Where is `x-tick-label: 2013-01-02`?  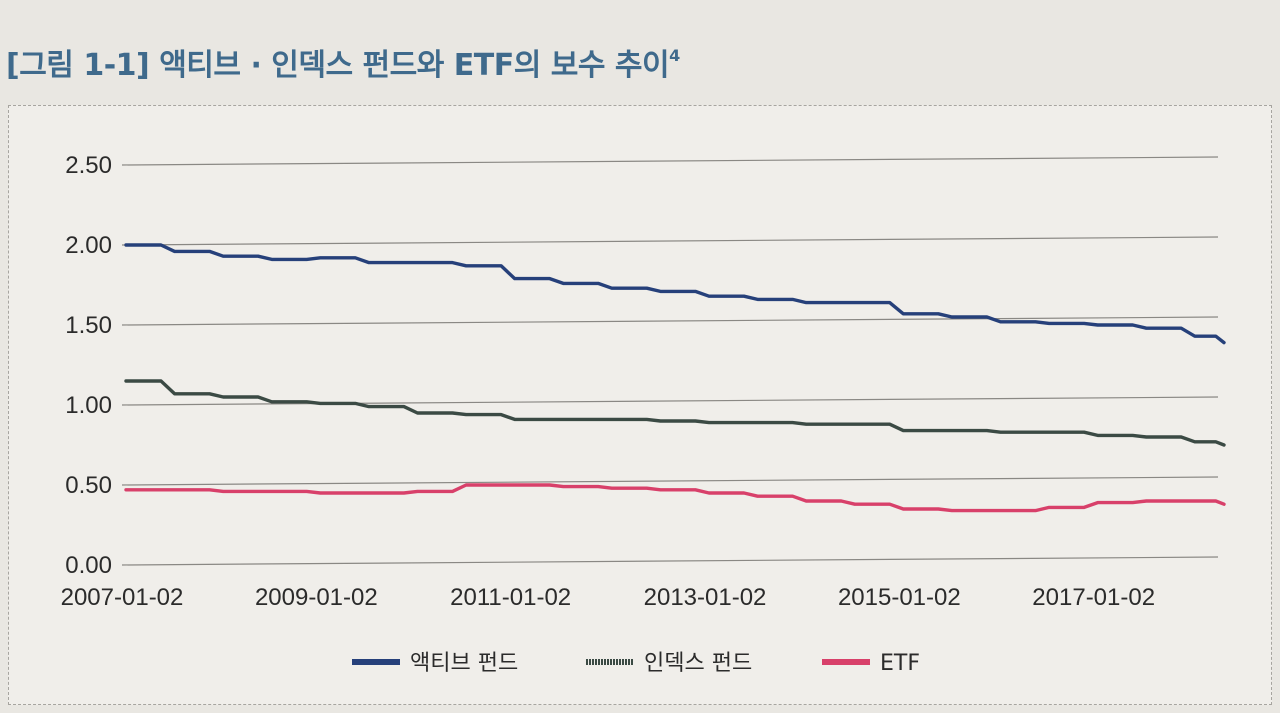
x-tick-label: 2013-01-02 is located at coordinates (705, 597).